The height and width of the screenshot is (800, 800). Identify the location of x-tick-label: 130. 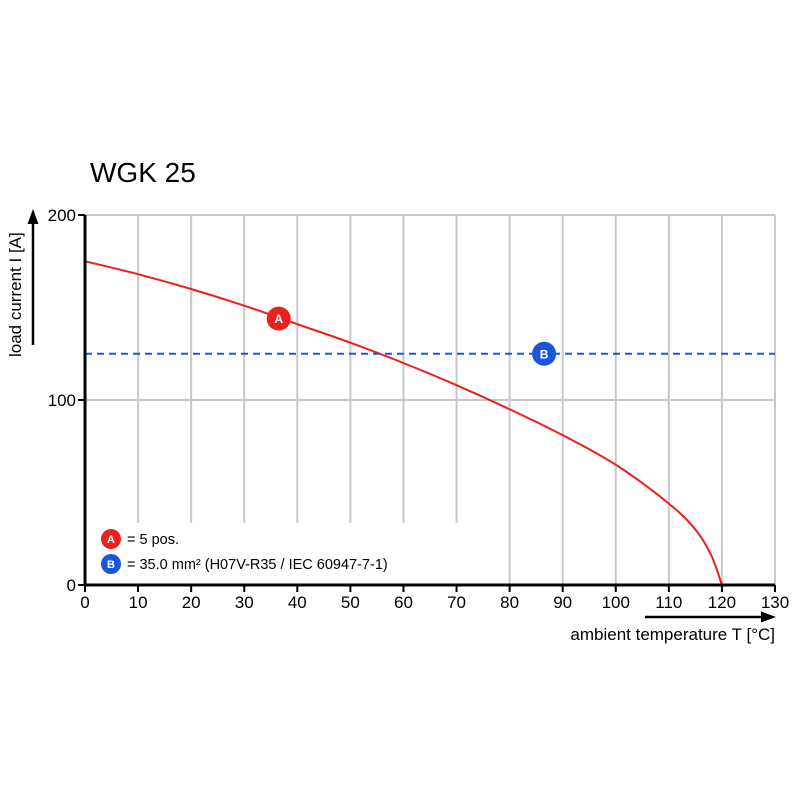
(775, 602).